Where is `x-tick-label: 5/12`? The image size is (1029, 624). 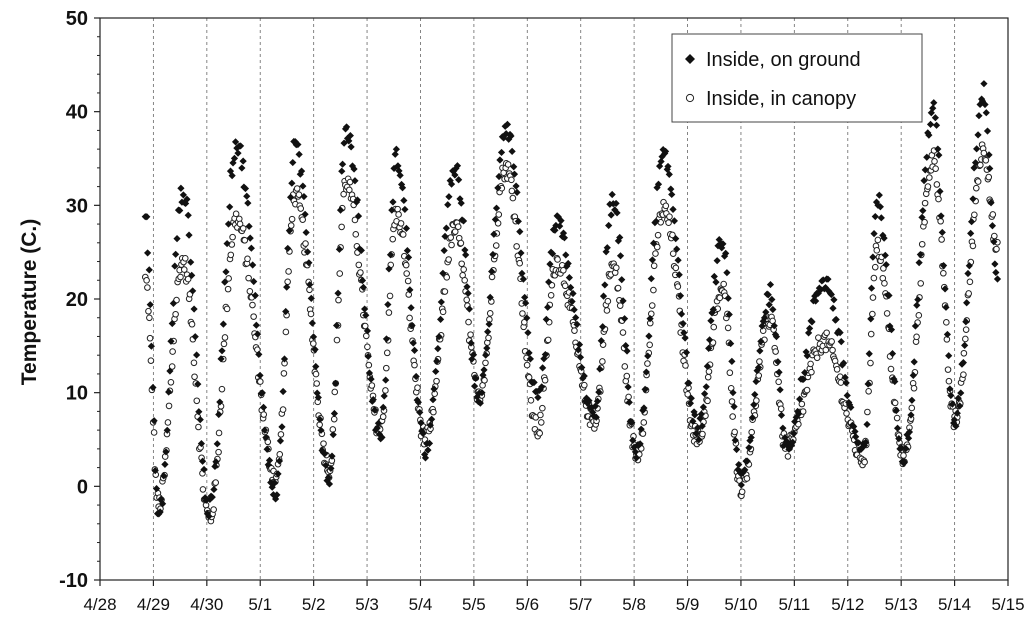 x-tick-label: 5/12 is located at coordinates (847, 604).